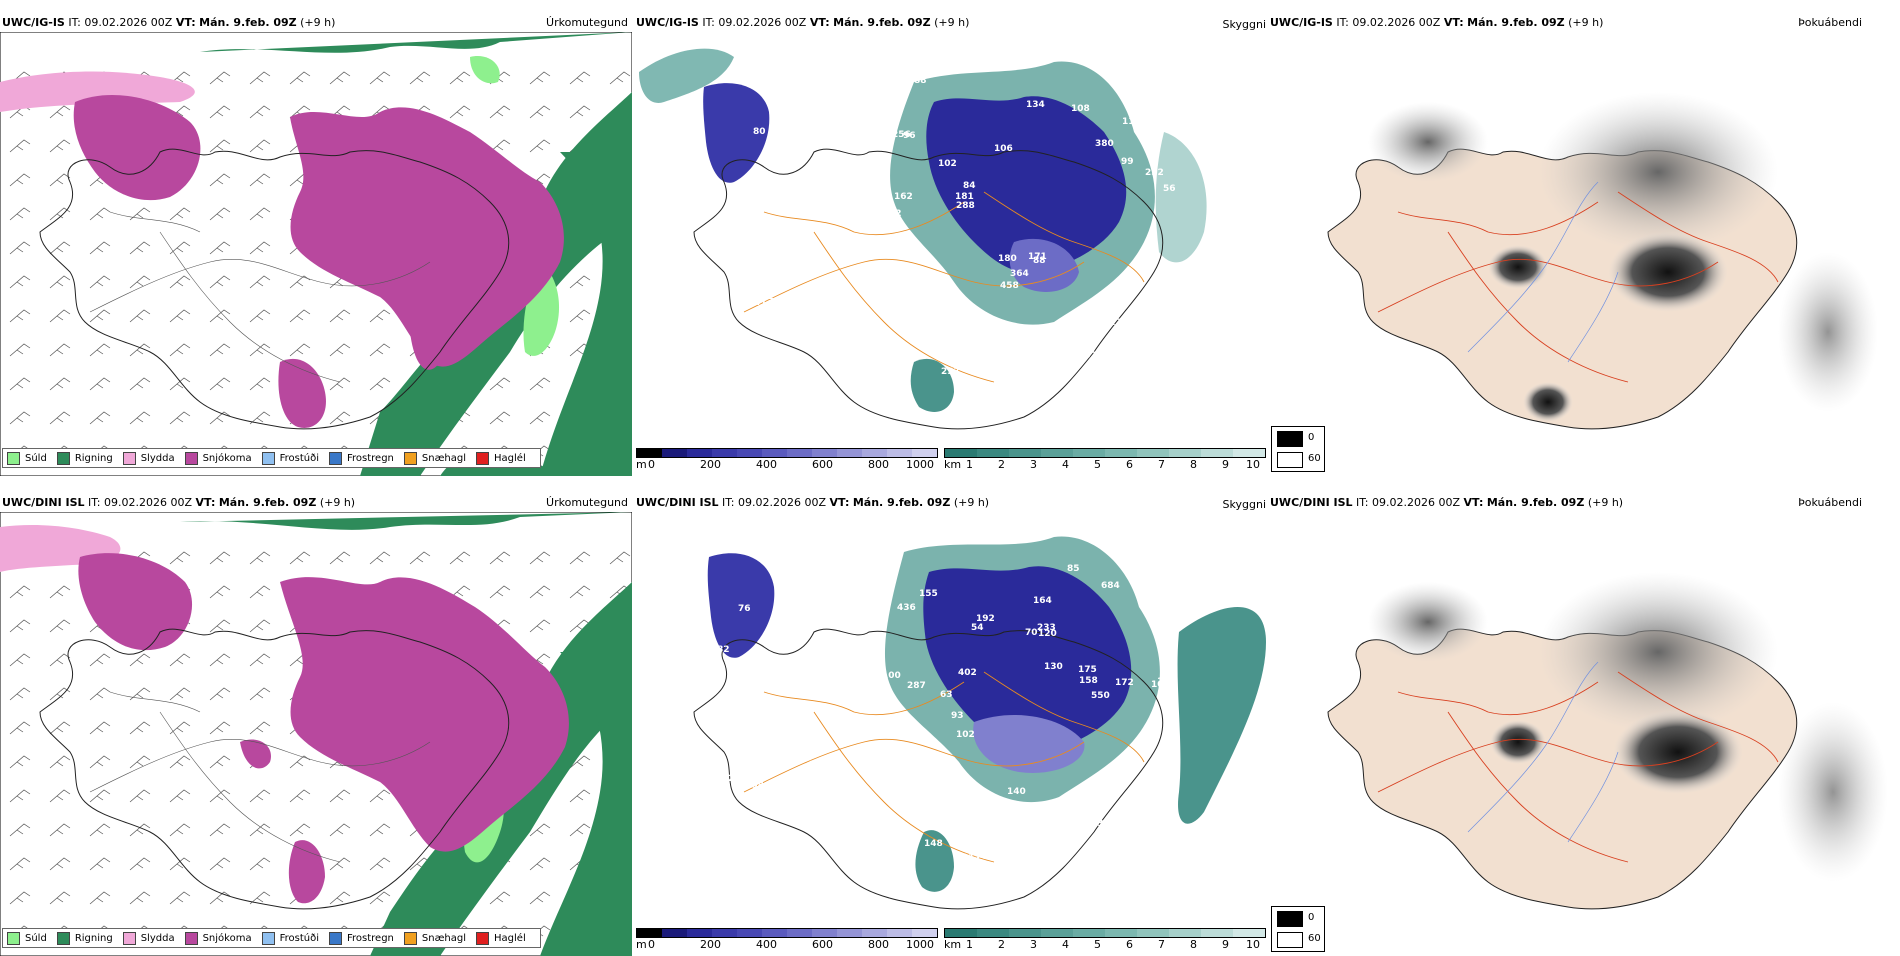 This screenshot has height=956, width=1900. Describe the element at coordinates (1007, 259) in the screenshot. I see `visibility-value-label: 180` at that location.